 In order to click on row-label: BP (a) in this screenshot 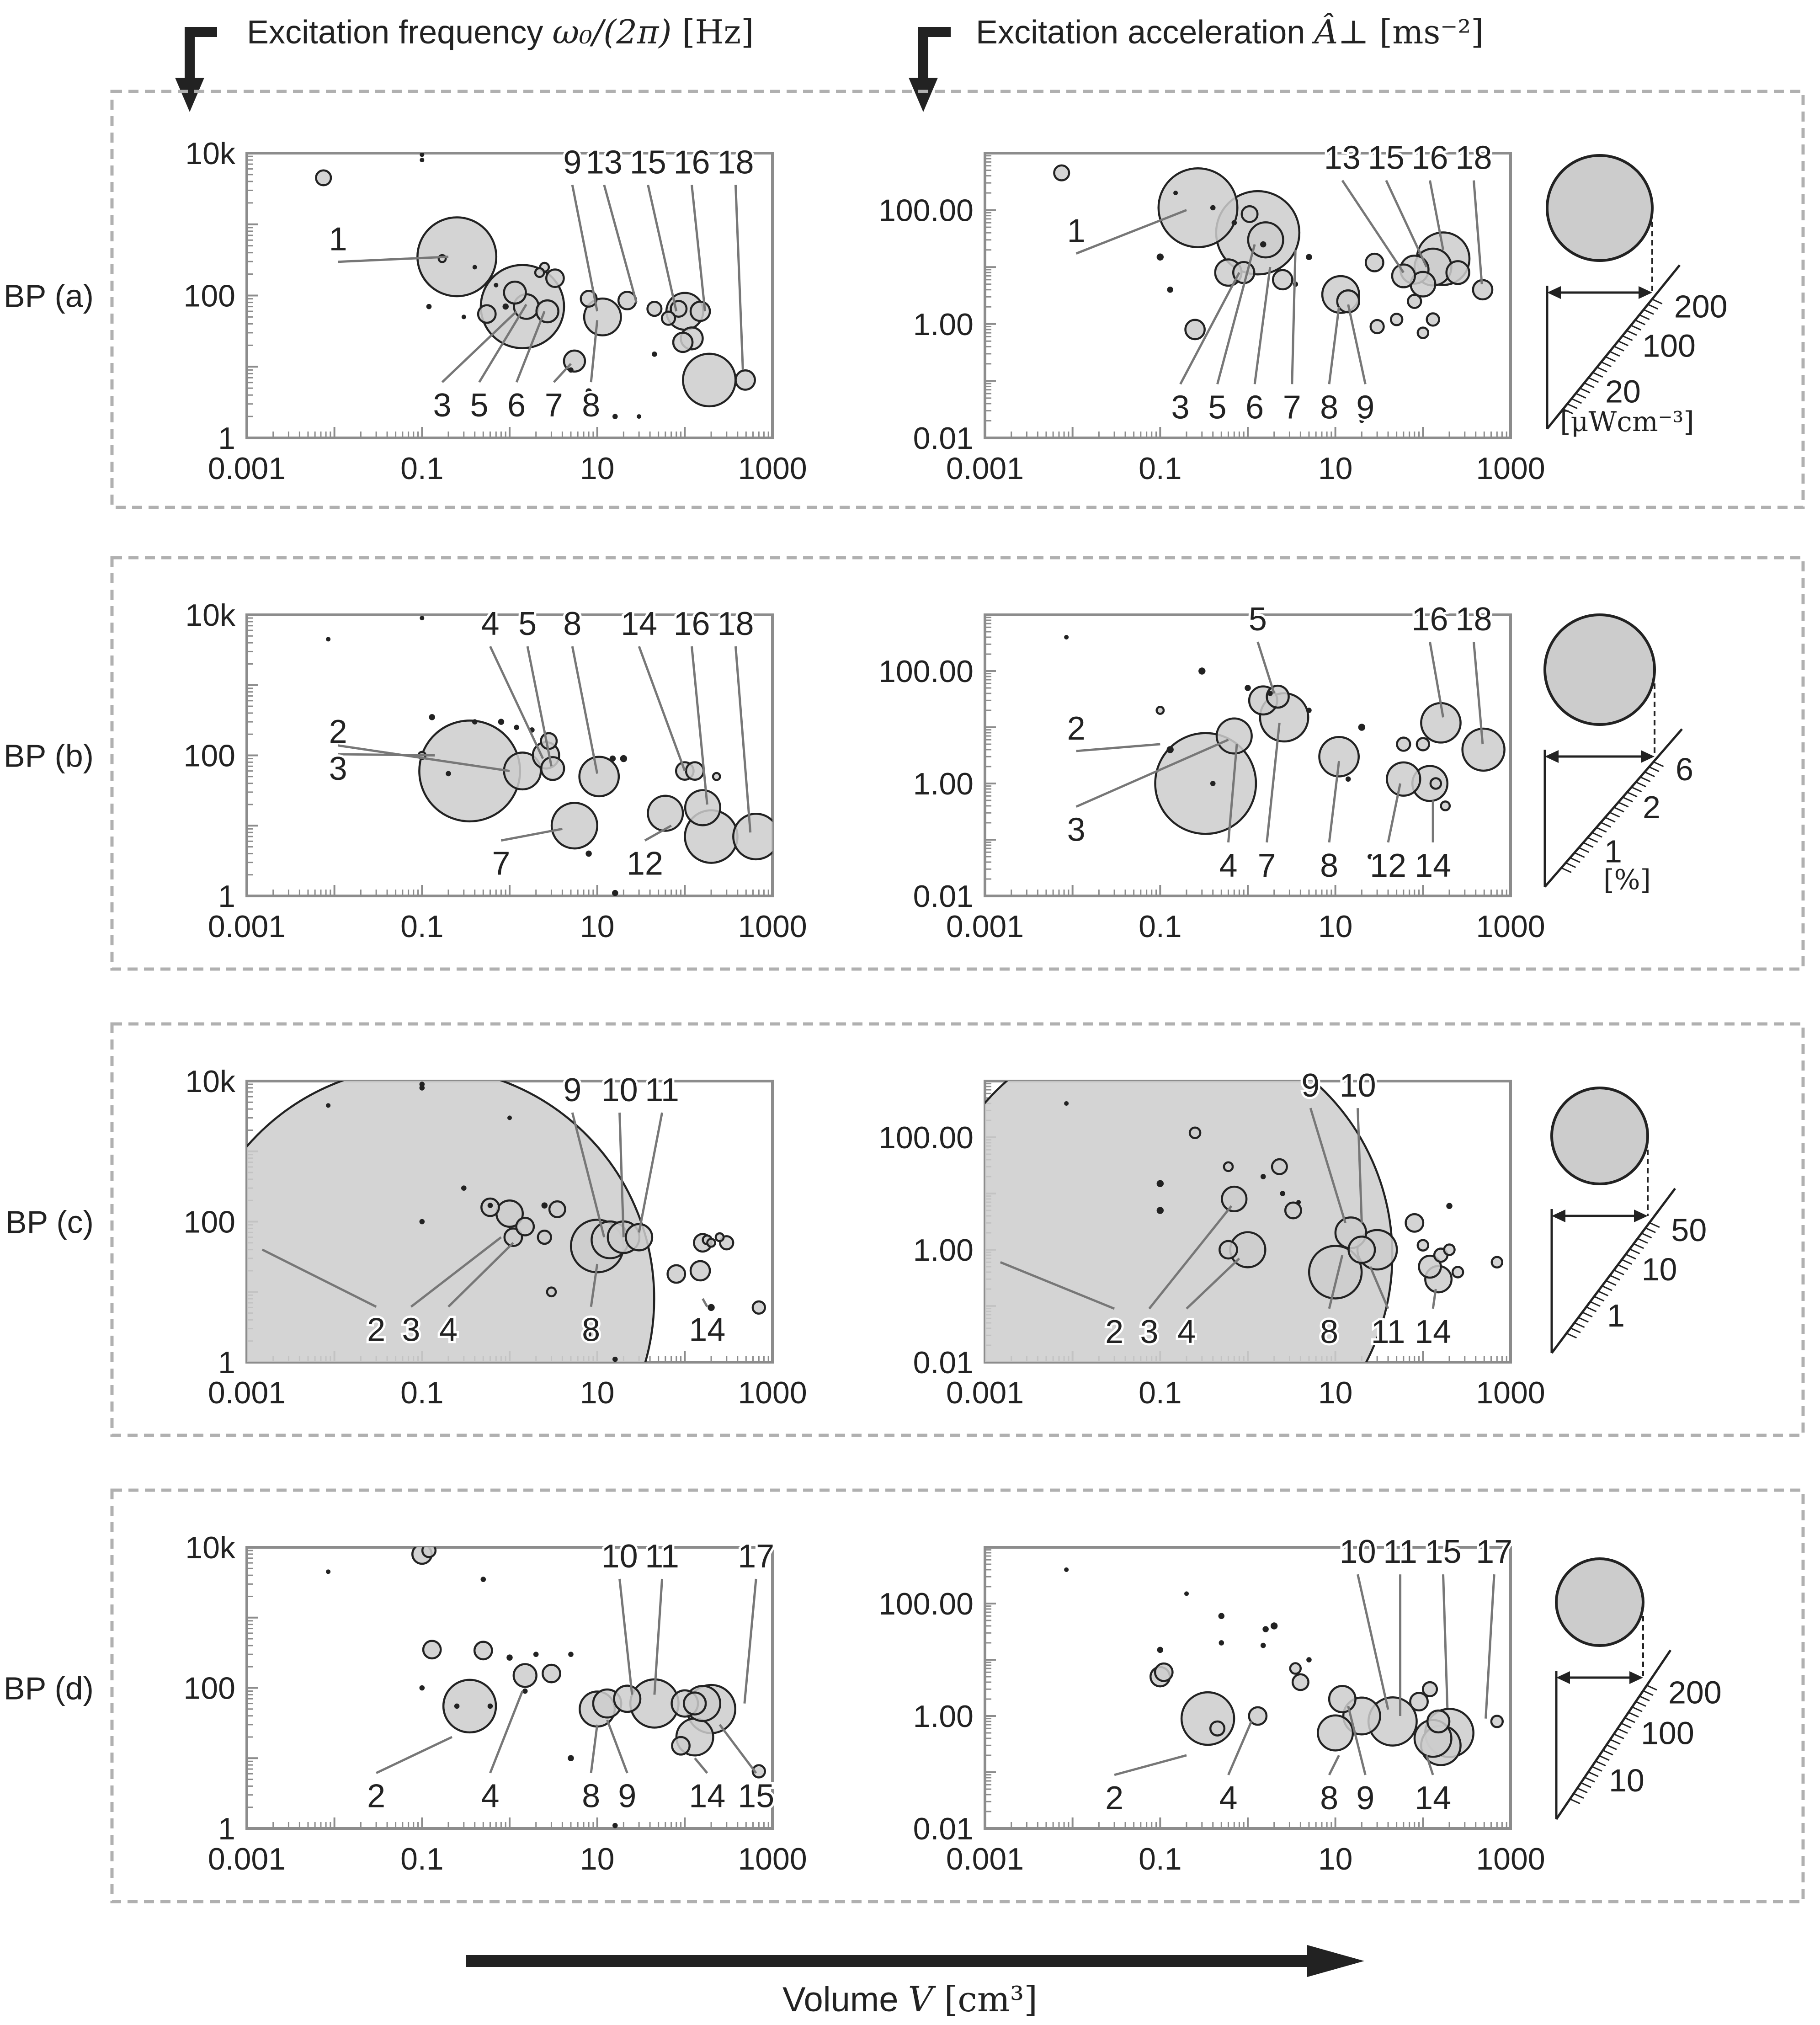, I will do `click(49, 296)`.